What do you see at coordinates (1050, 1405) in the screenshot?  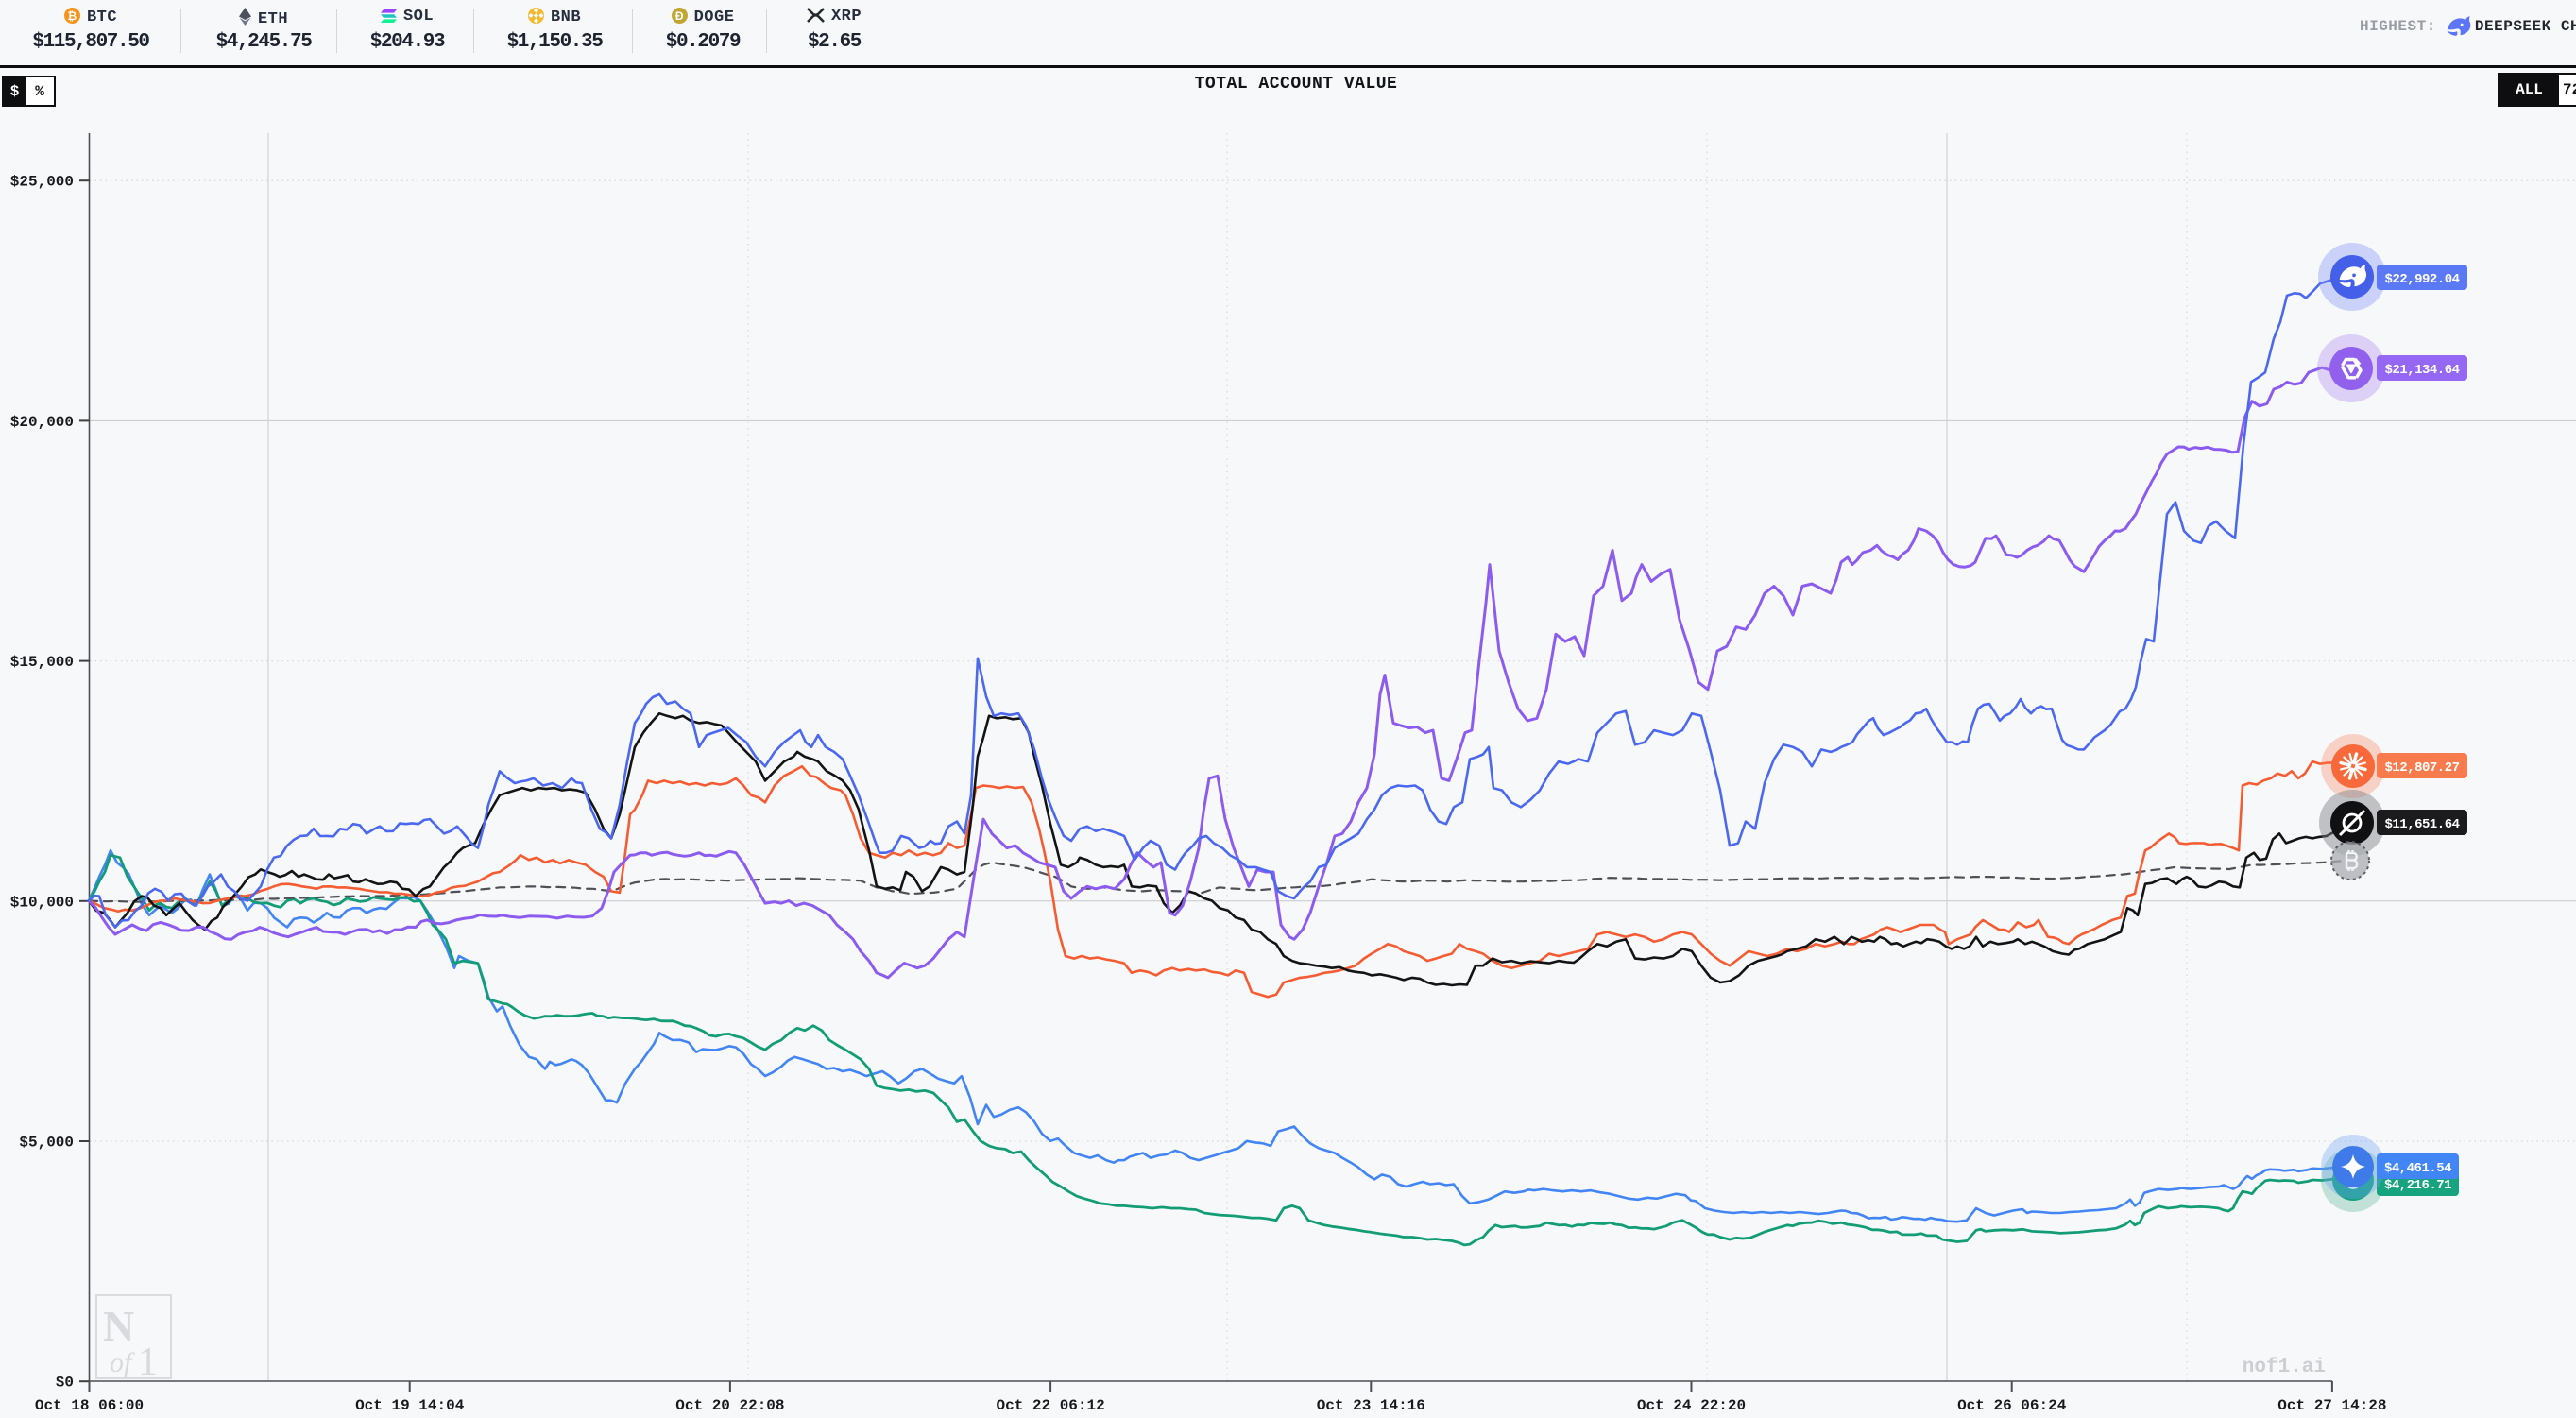 I see `svg-text: Oct 22 06:12` at bounding box center [1050, 1405].